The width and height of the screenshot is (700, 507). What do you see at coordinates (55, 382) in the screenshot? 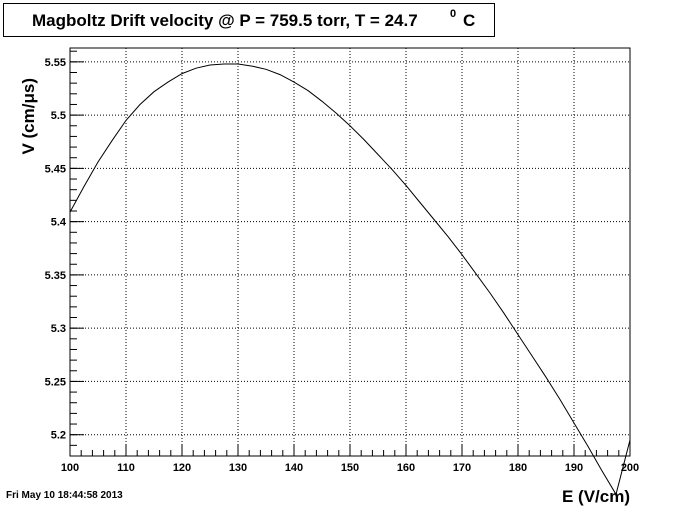
I see `y-tick-label: 5.25` at bounding box center [55, 382].